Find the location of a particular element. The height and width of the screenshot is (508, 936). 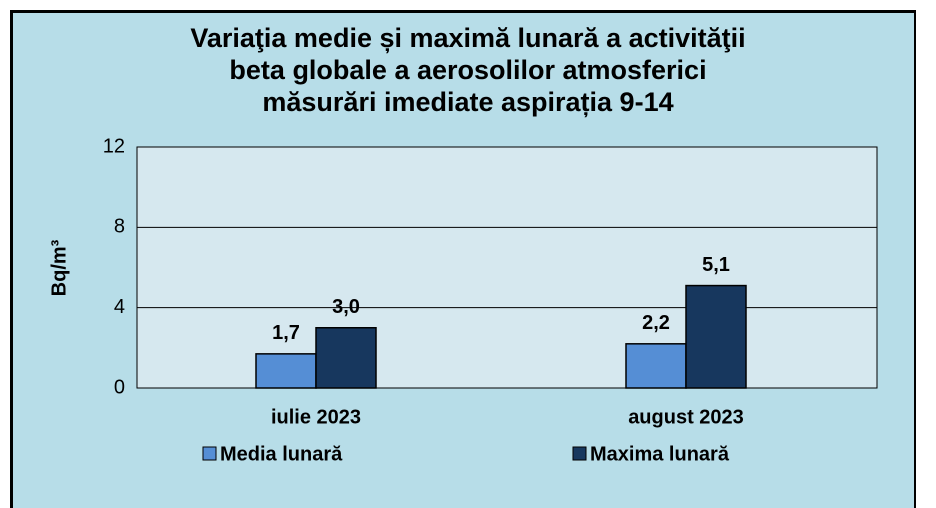

y-tick-label: 0 is located at coordinates (119, 387).